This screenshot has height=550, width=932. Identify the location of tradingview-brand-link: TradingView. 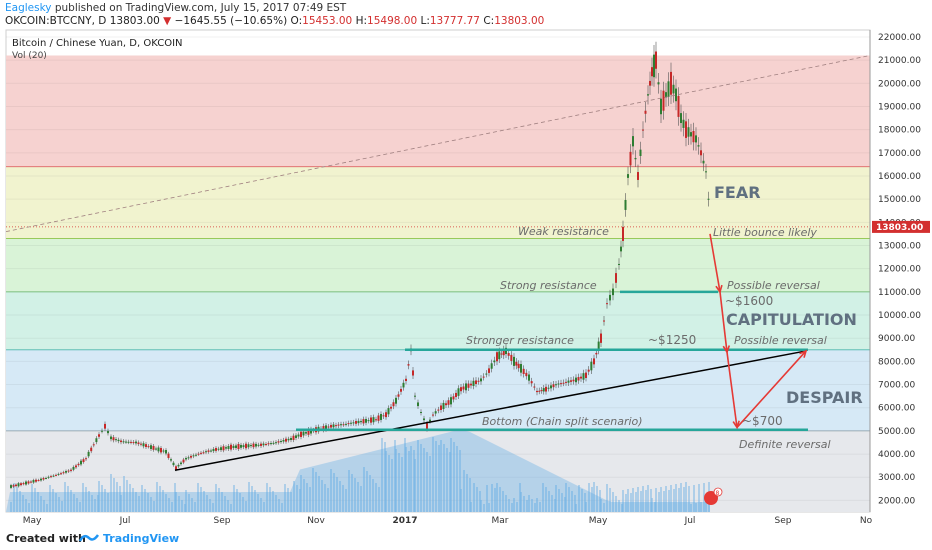
(141, 538).